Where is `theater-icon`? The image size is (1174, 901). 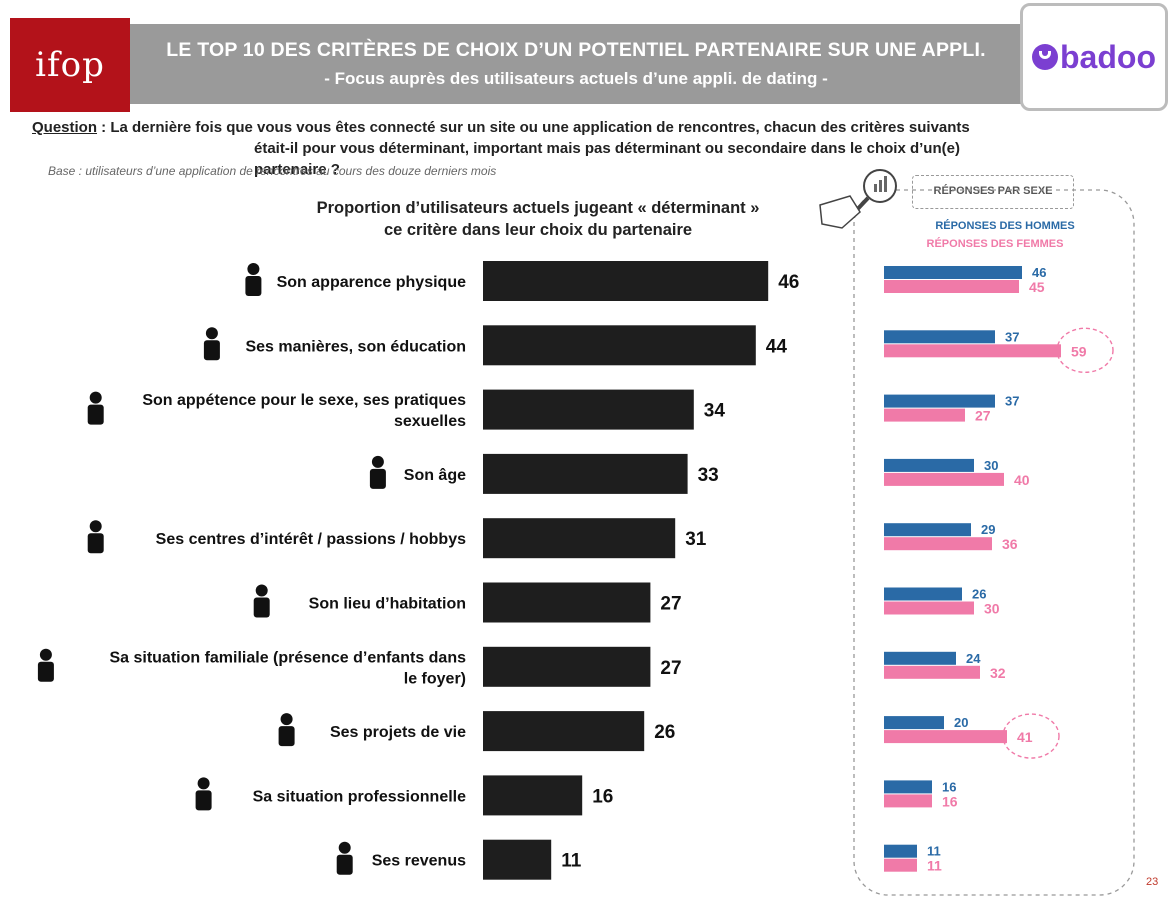 theater-icon is located at coordinates (95, 537).